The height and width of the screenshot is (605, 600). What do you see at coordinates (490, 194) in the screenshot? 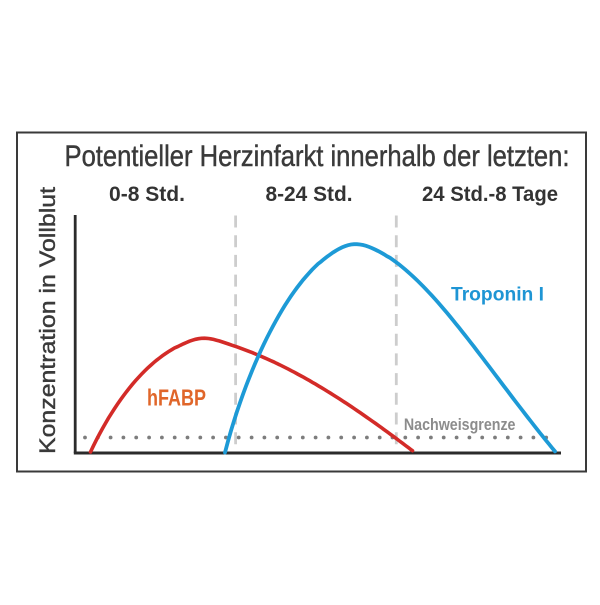
I see `svg-text: 24 Std.-8 Tage` at bounding box center [490, 194].